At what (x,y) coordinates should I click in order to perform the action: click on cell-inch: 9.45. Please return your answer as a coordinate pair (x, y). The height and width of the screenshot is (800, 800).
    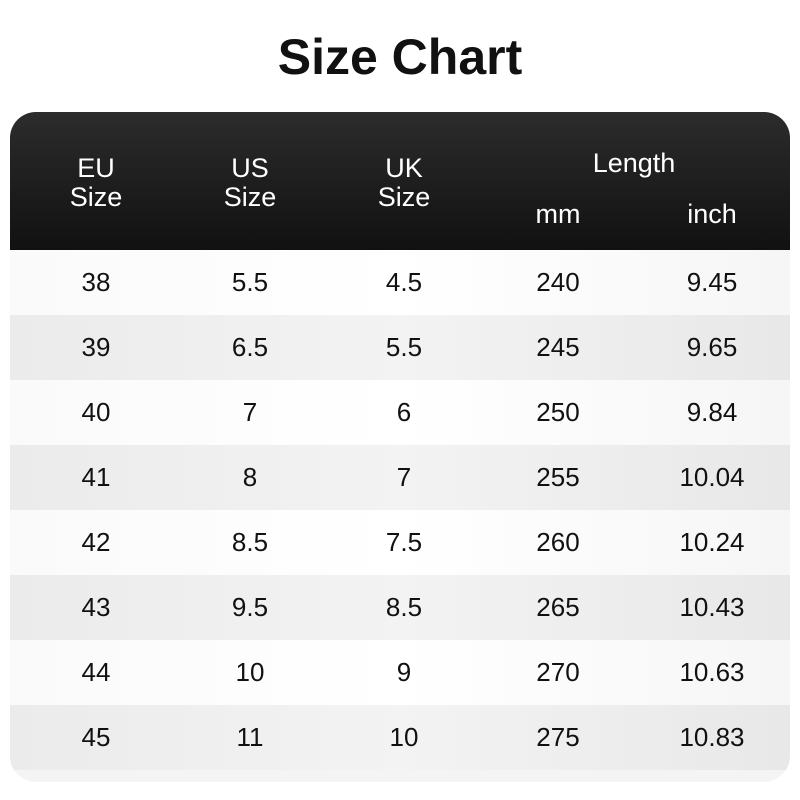
    Looking at the image, I should click on (712, 282).